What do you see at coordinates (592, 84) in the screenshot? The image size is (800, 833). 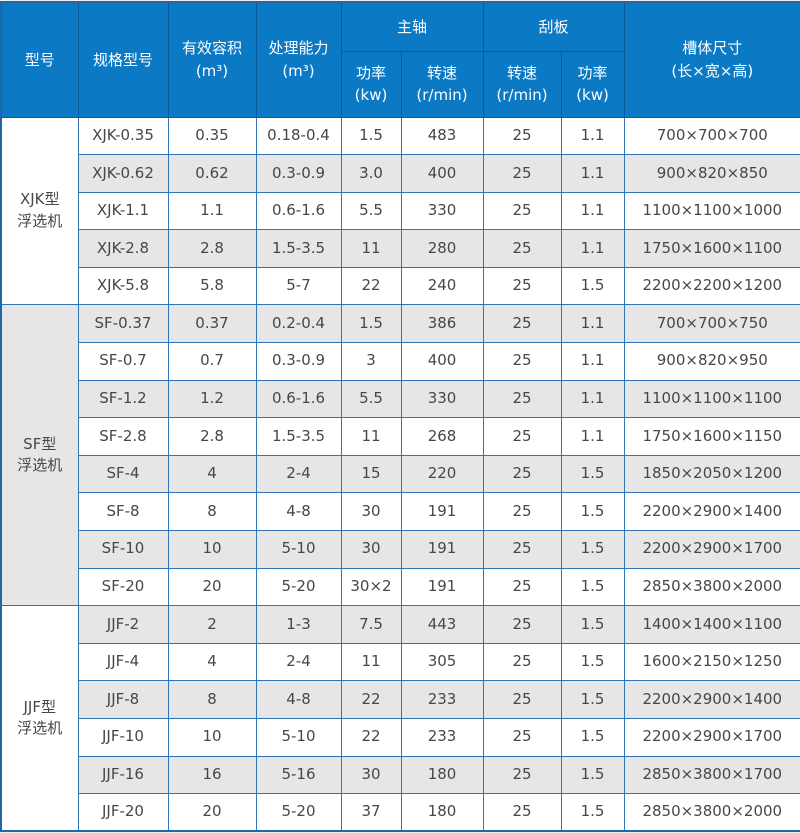 I see `col-header-scraper-power: 功率 (kw)` at bounding box center [592, 84].